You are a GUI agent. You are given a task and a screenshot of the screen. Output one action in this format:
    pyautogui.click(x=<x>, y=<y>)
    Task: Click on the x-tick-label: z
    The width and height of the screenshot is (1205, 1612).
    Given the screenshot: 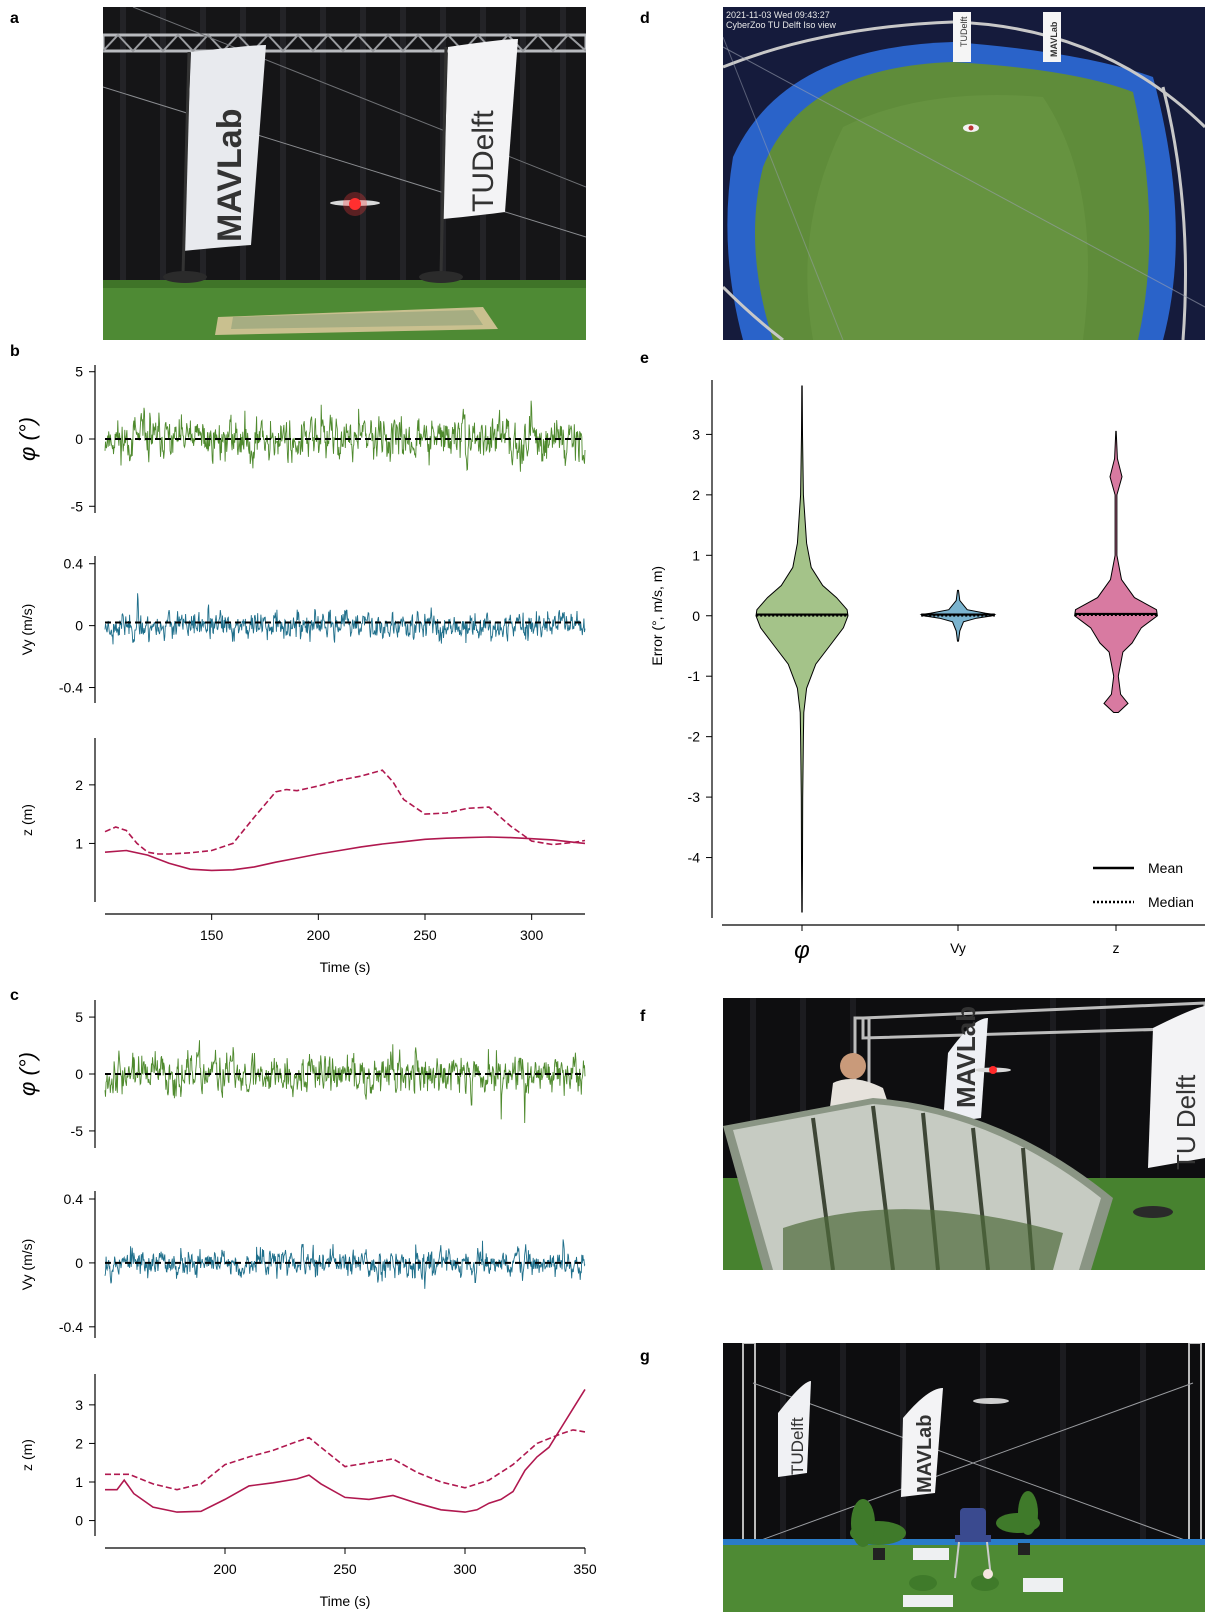 What is the action you would take?
    pyautogui.click(x=1116, y=948)
    